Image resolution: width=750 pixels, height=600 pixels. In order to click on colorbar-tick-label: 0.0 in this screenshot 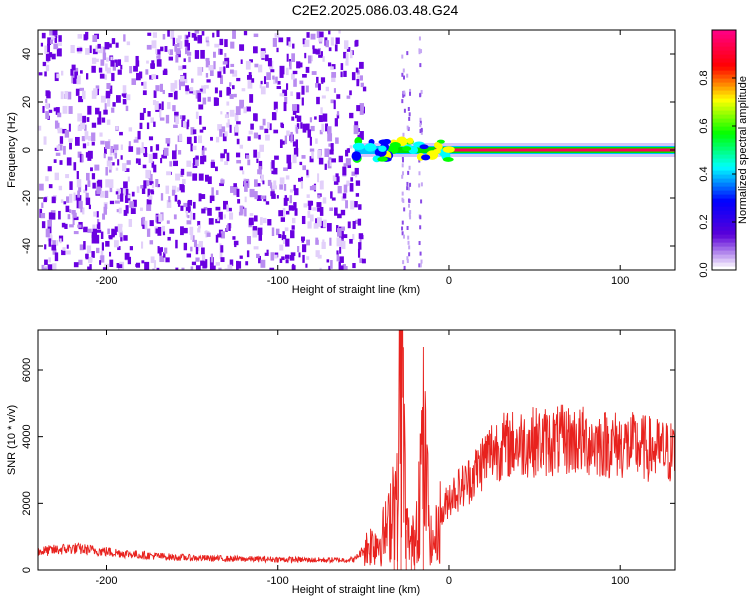, I will do `click(704, 269)`.